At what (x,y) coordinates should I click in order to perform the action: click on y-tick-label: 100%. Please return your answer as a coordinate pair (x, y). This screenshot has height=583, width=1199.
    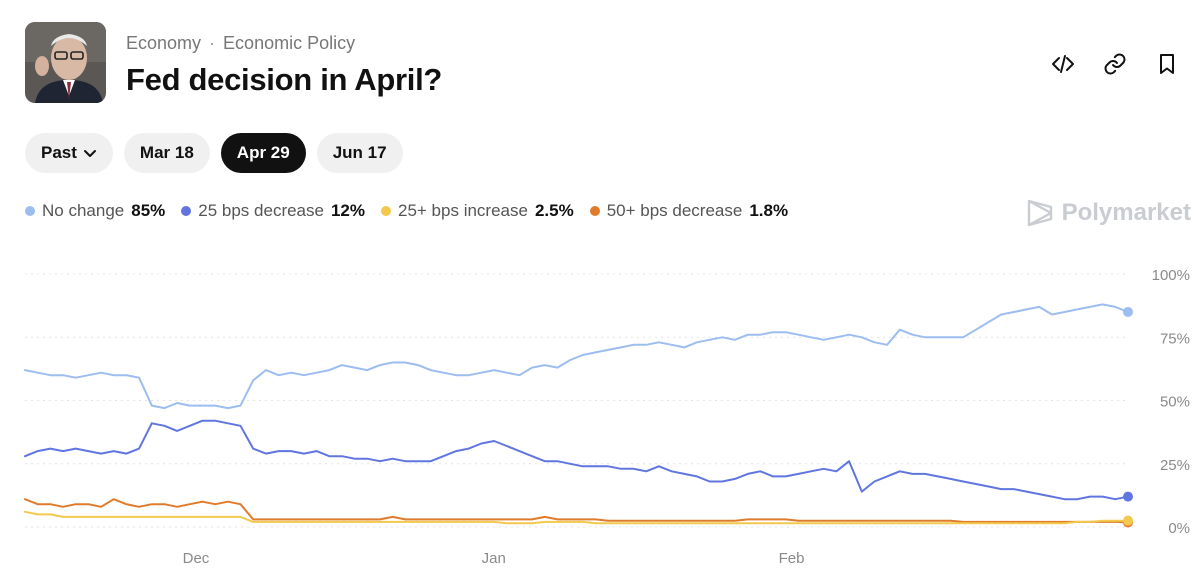
    Looking at the image, I should click on (1171, 275).